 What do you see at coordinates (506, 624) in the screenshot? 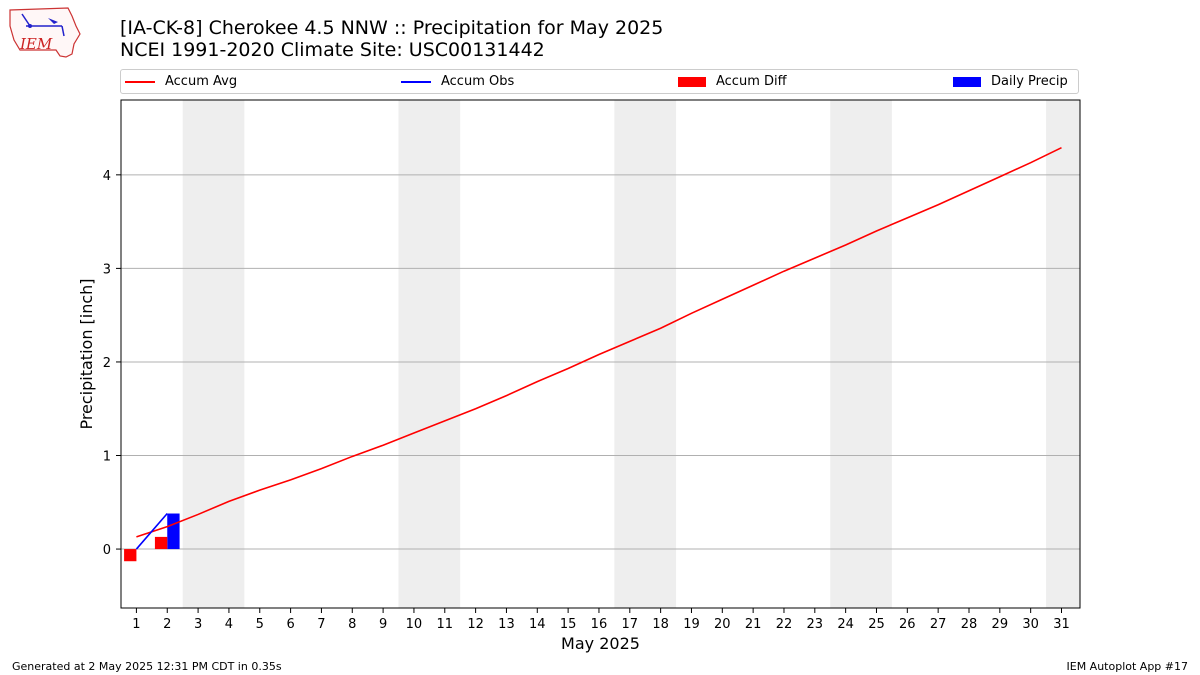
I see `x-tick-label-13: 13` at bounding box center [506, 624].